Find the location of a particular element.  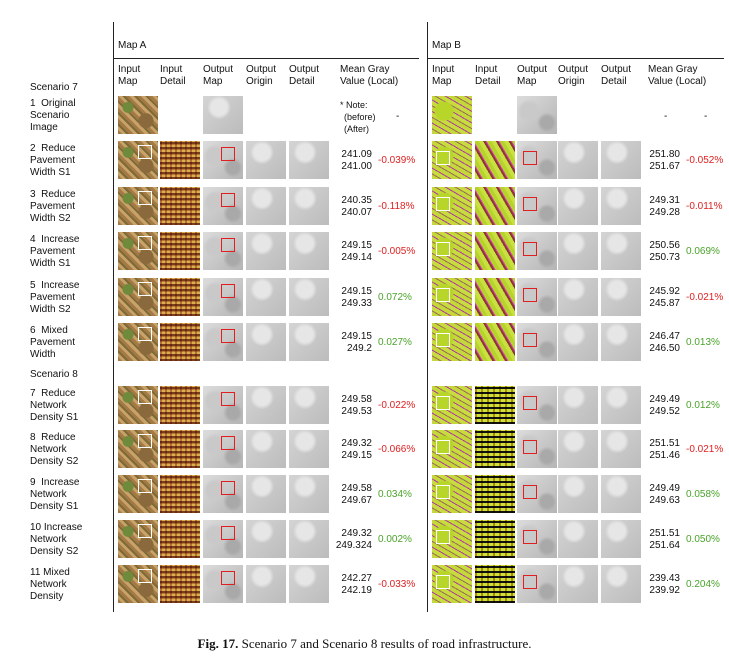

row-8-map-b-output-detail is located at coordinates (621, 449).